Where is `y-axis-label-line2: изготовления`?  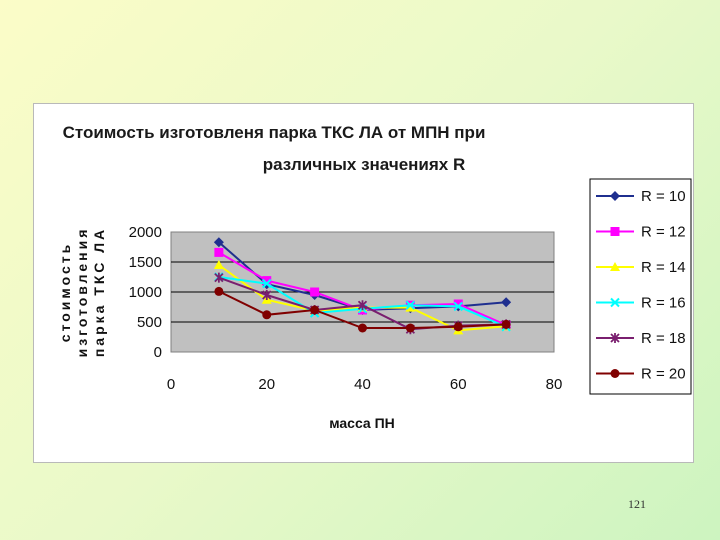
y-axis-label-line2: изготовления is located at coordinates (82, 292).